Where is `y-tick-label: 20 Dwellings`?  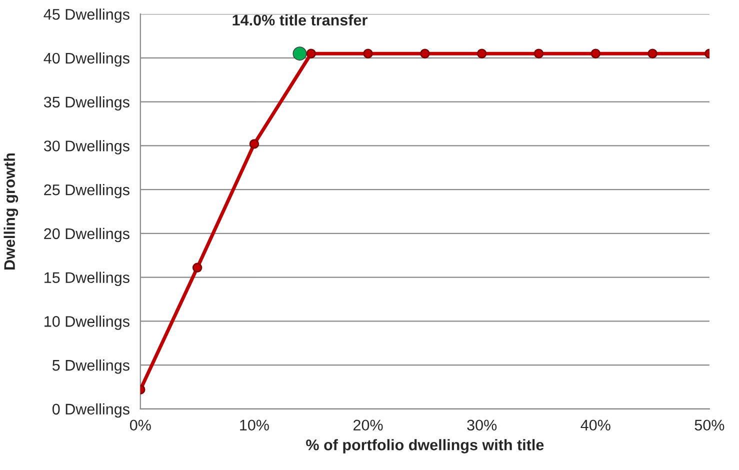
y-tick-label: 20 Dwellings is located at coordinates (87, 235).